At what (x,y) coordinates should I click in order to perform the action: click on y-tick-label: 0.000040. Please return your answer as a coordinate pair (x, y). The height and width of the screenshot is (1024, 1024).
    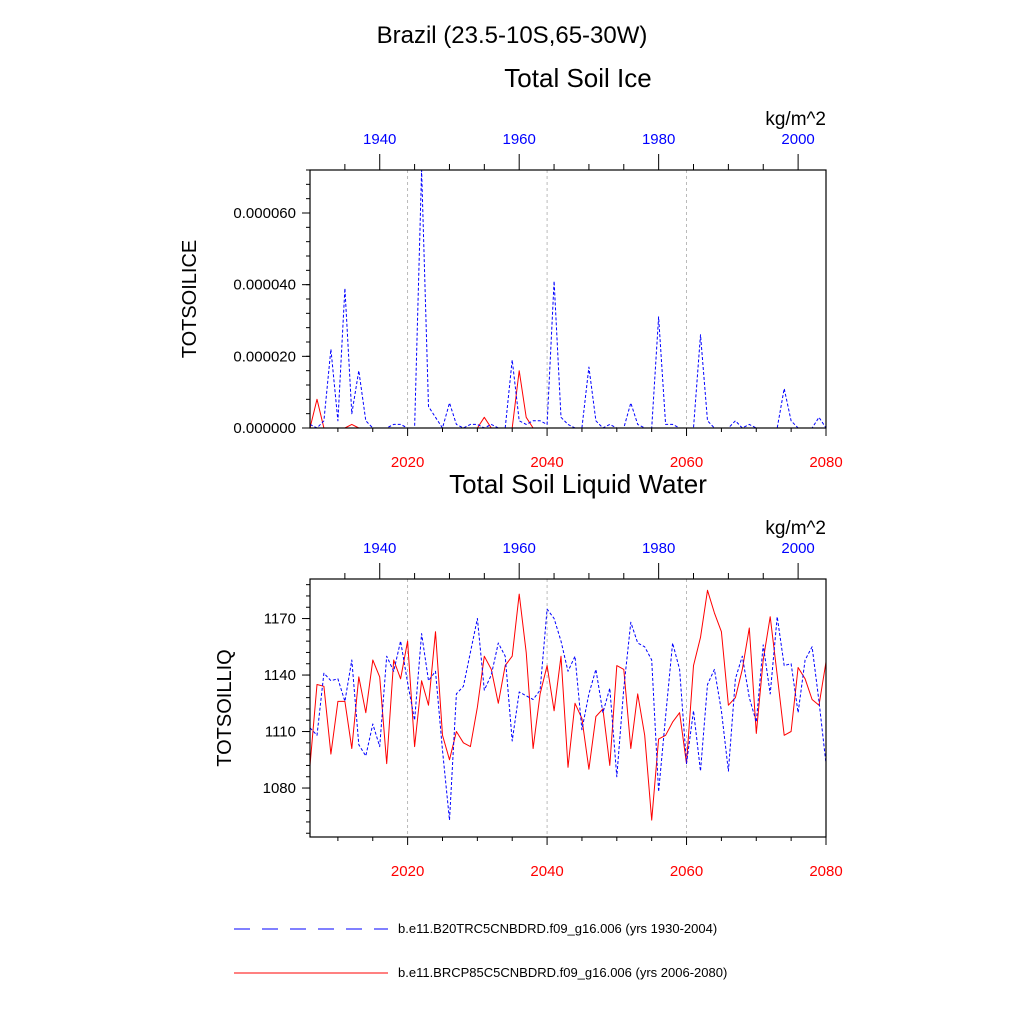
    Looking at the image, I should click on (264, 285).